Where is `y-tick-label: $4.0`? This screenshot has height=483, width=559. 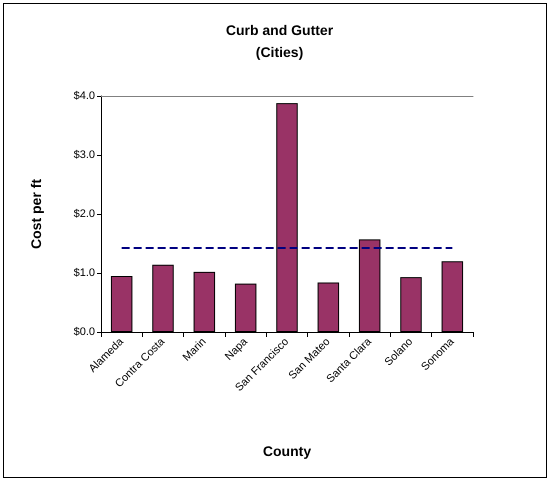
y-tick-label: $4.0 is located at coordinates (84, 96).